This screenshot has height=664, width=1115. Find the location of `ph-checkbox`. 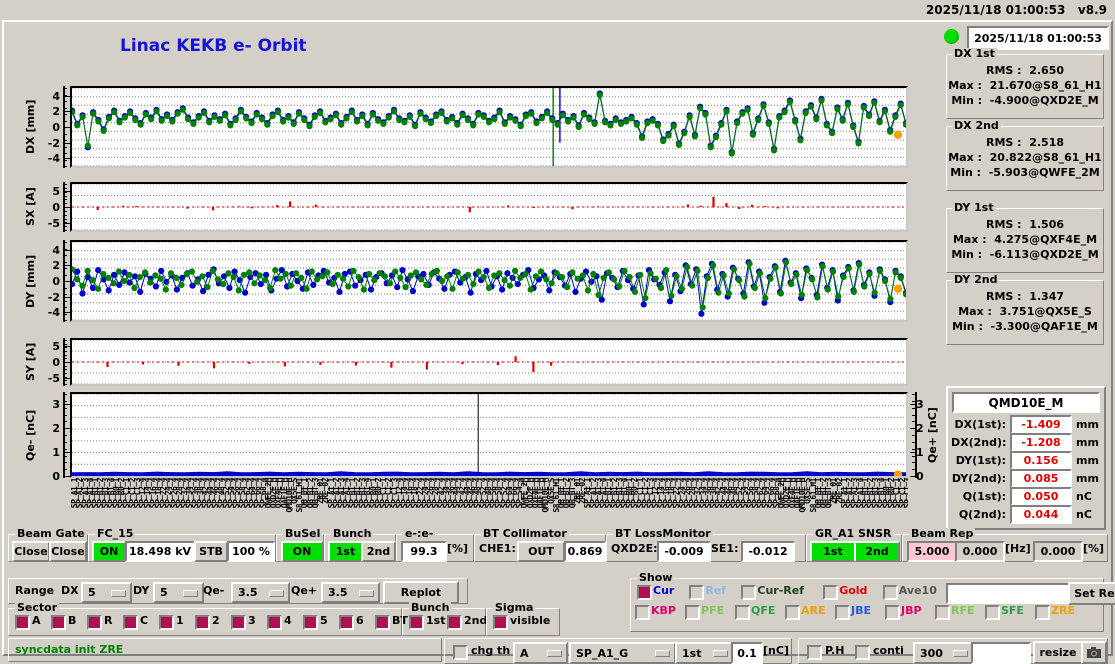

ph-checkbox is located at coordinates (814, 652).